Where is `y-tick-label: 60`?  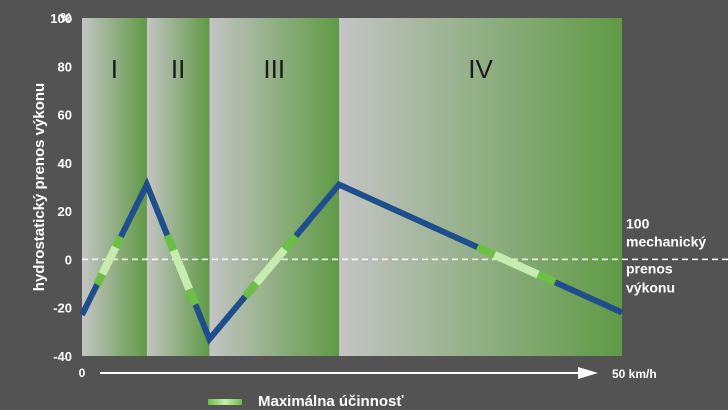
y-tick-label: 60 is located at coordinates (65, 115).